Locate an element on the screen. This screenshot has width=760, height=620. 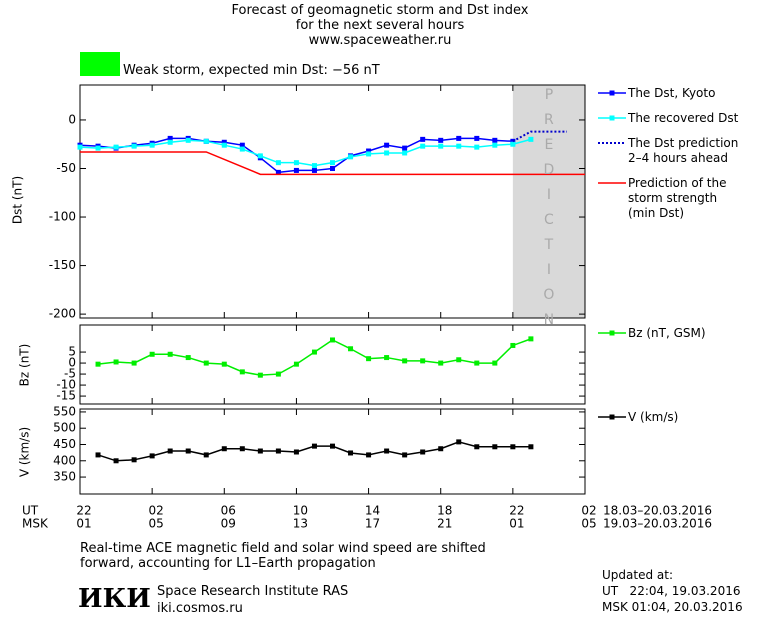
prediction-band is located at coordinates (548, 201).